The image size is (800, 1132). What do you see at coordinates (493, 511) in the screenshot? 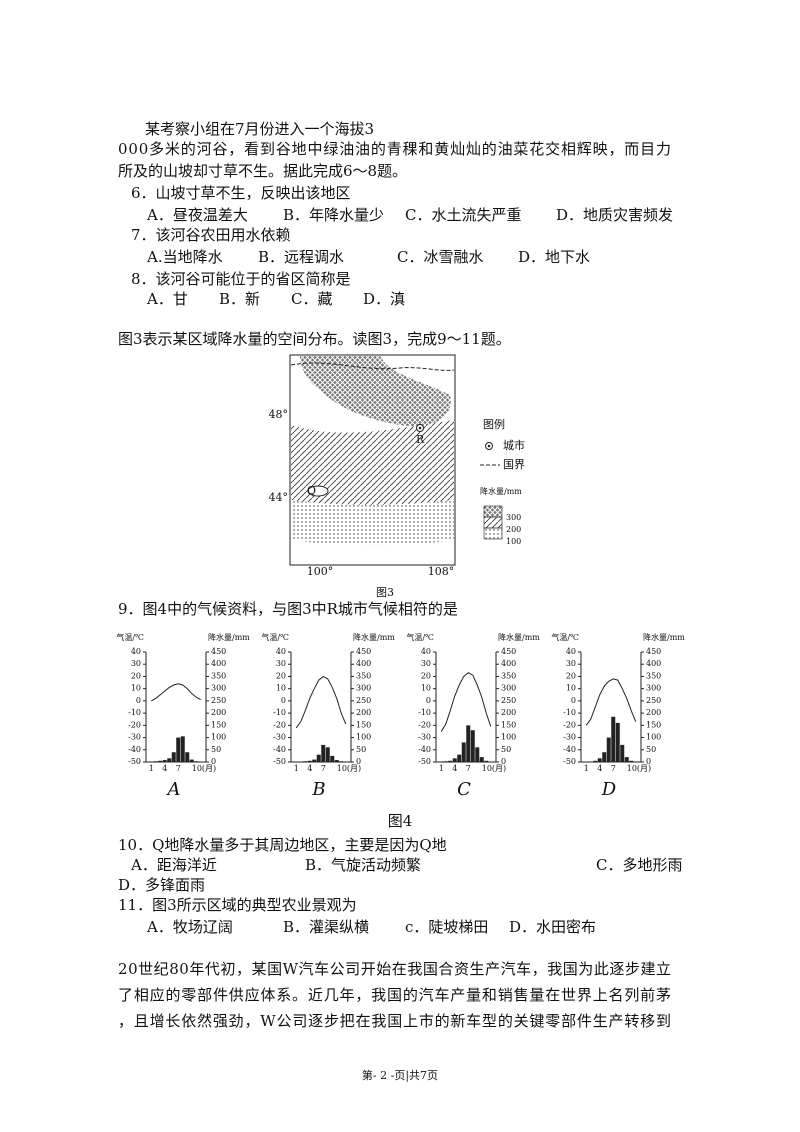
I see `legend-swatch` at bounding box center [493, 511].